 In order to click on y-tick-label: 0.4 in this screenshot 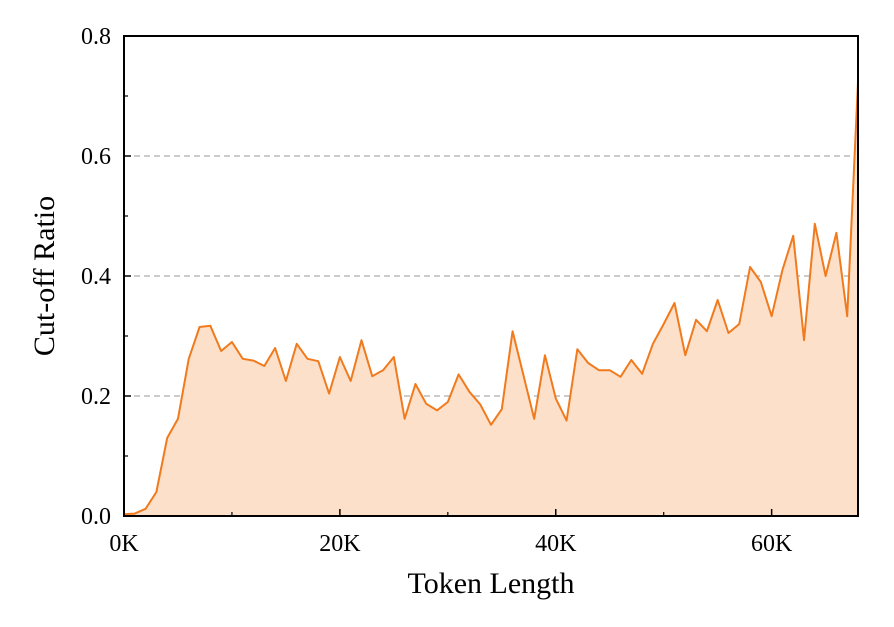, I will do `click(96, 277)`.